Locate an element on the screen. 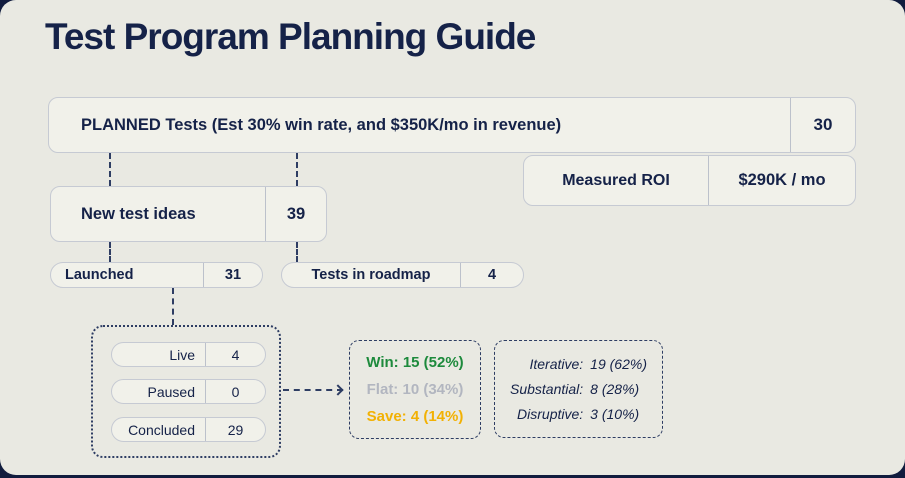 The width and height of the screenshot is (905, 478). status-row-live: Live 4 is located at coordinates (188, 354).